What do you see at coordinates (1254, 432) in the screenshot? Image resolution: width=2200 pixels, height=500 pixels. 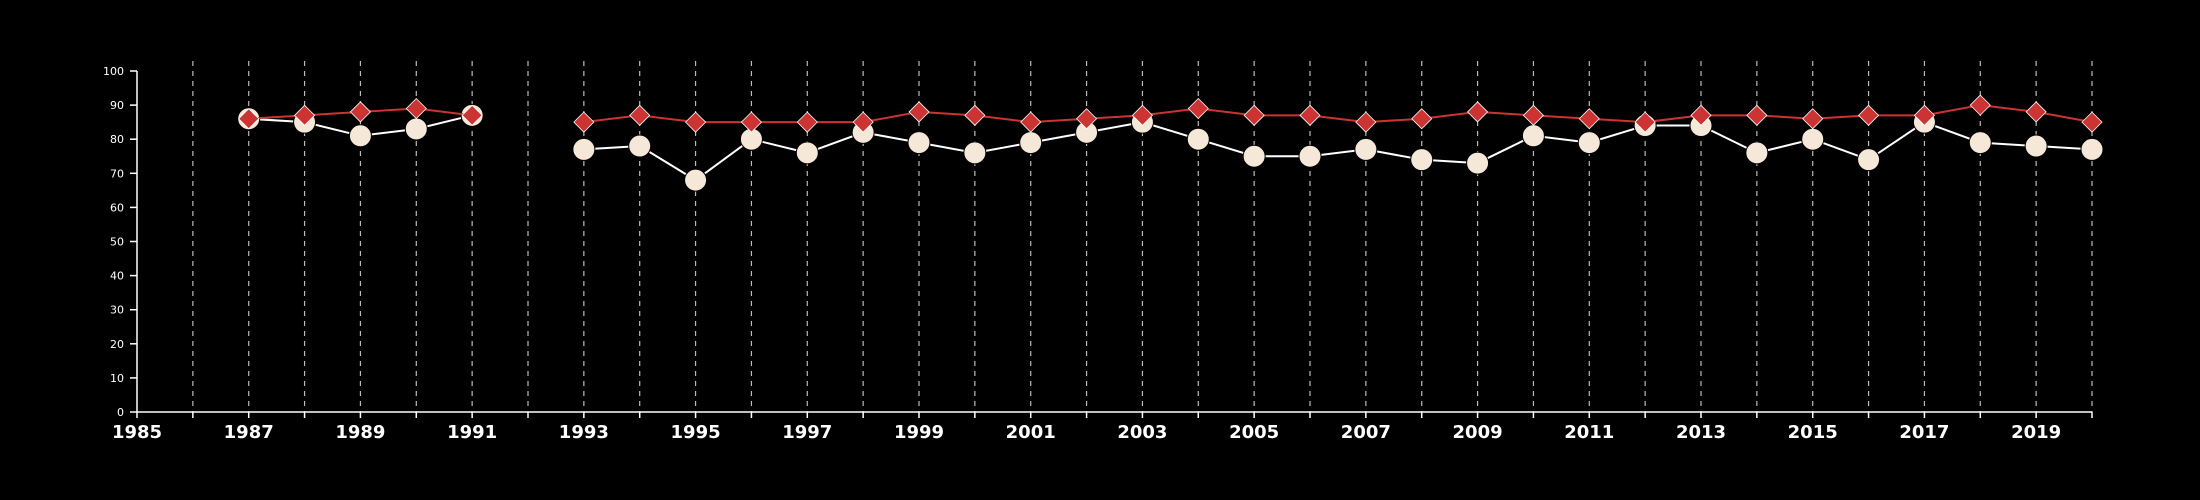 I see `x-tick-label-2005: 2005` at bounding box center [1254, 432].